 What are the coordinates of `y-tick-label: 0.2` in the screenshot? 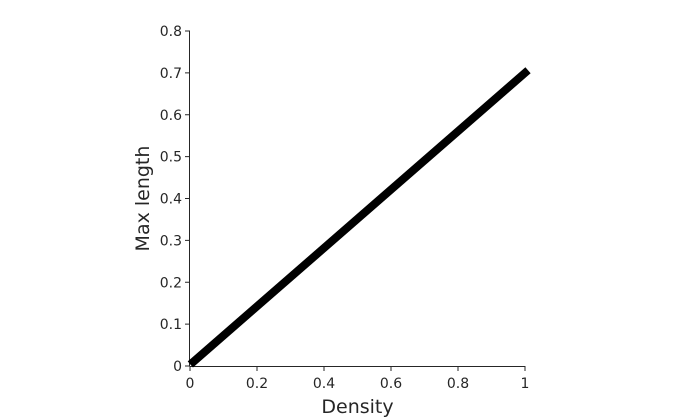 It's located at (171, 283).